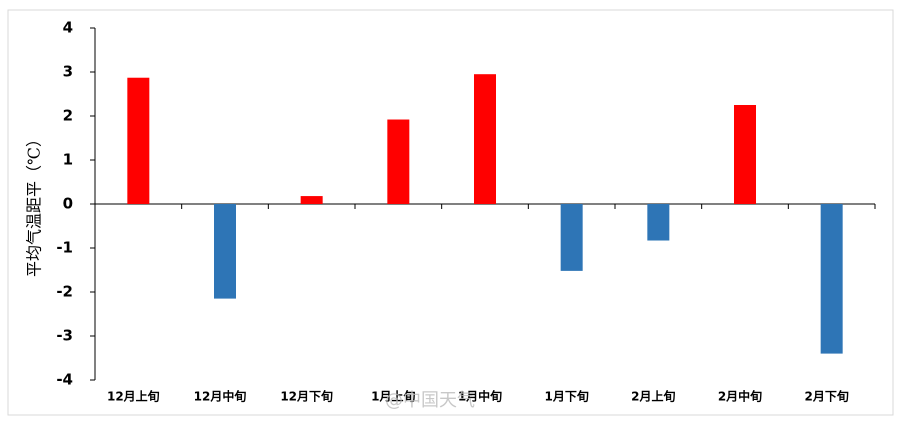 The width and height of the screenshot is (900, 423). Describe the element at coordinates (740, 396) in the screenshot. I see `x-tick-label: 2月中旬` at that location.